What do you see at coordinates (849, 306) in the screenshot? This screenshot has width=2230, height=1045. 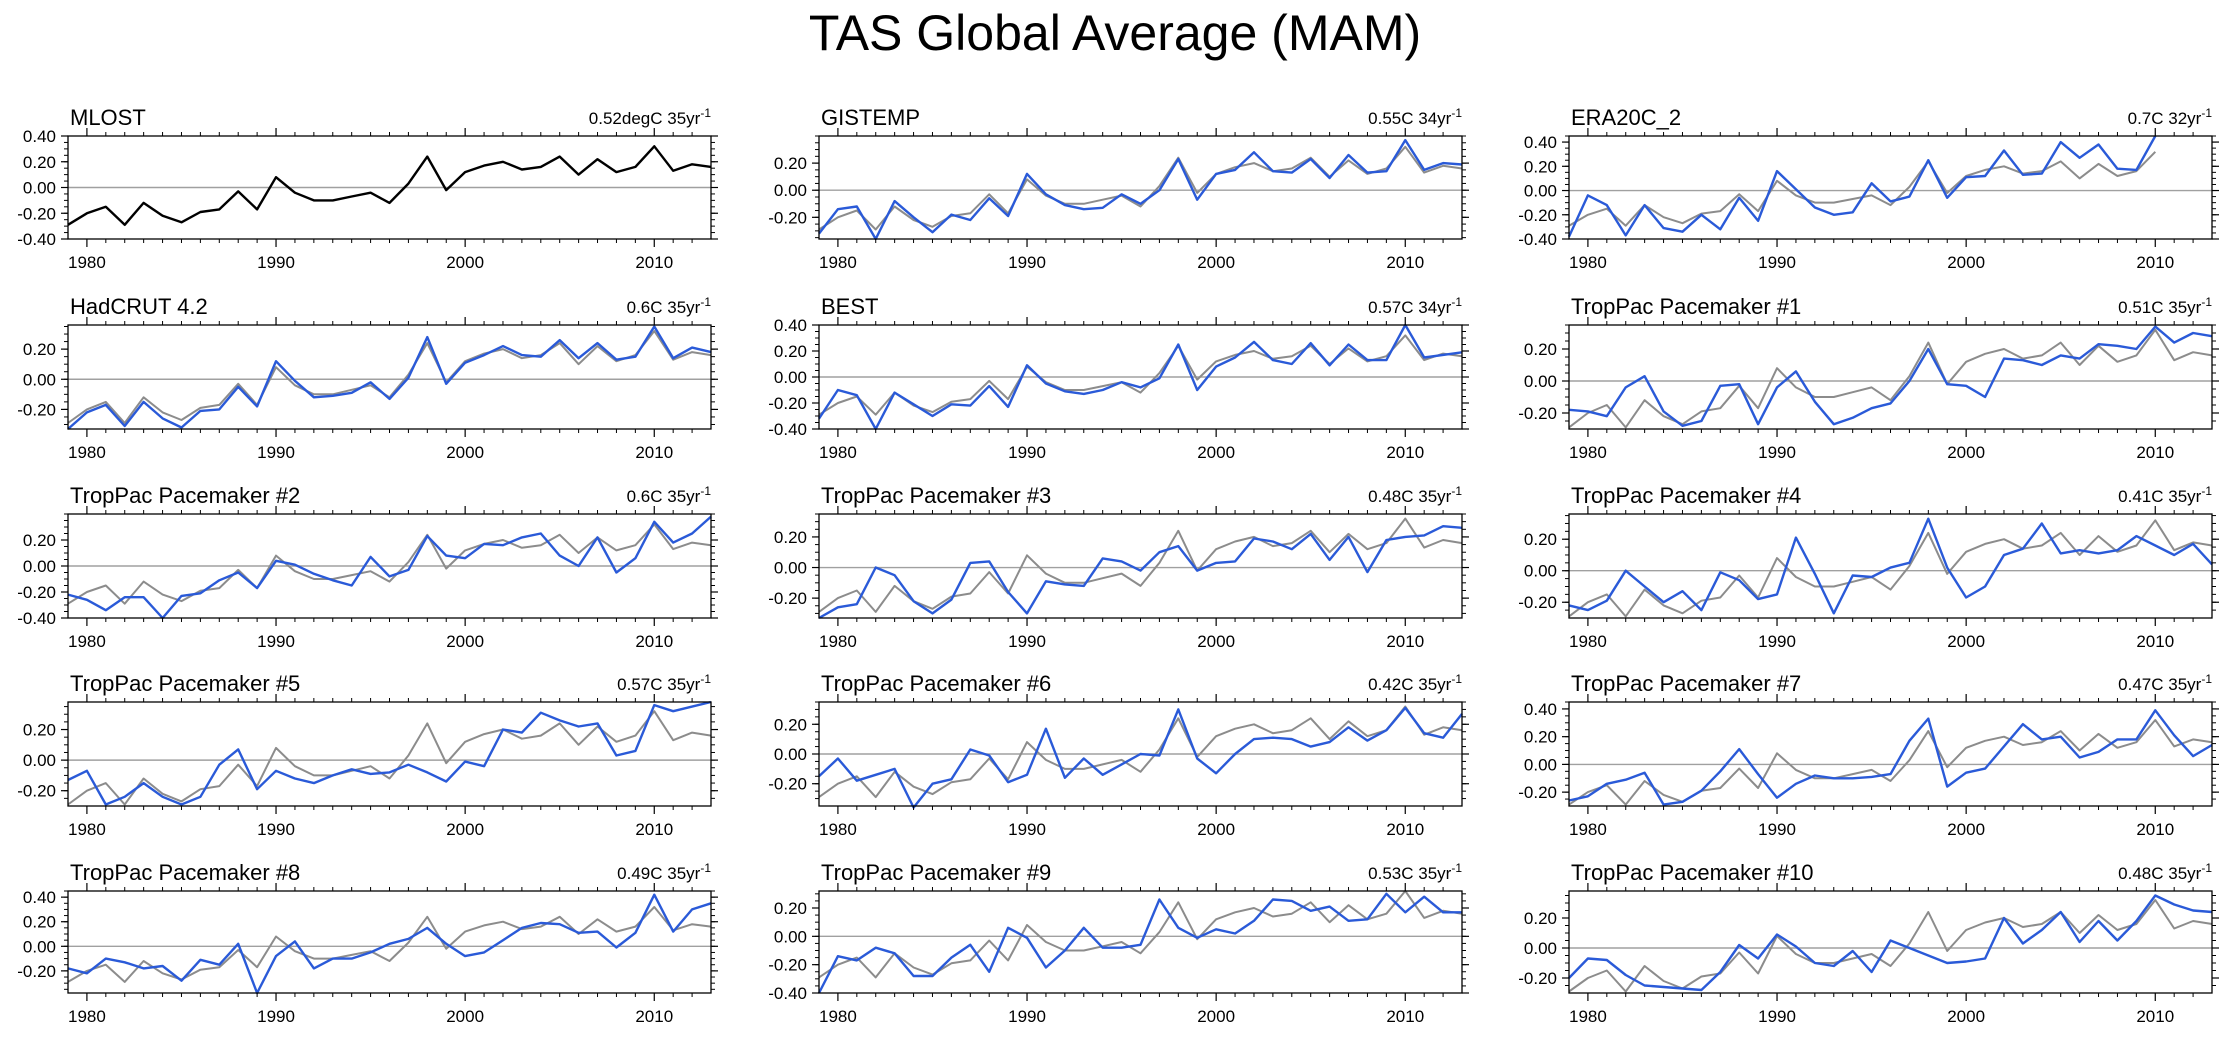 I see `panel-title: BEST` at bounding box center [849, 306].